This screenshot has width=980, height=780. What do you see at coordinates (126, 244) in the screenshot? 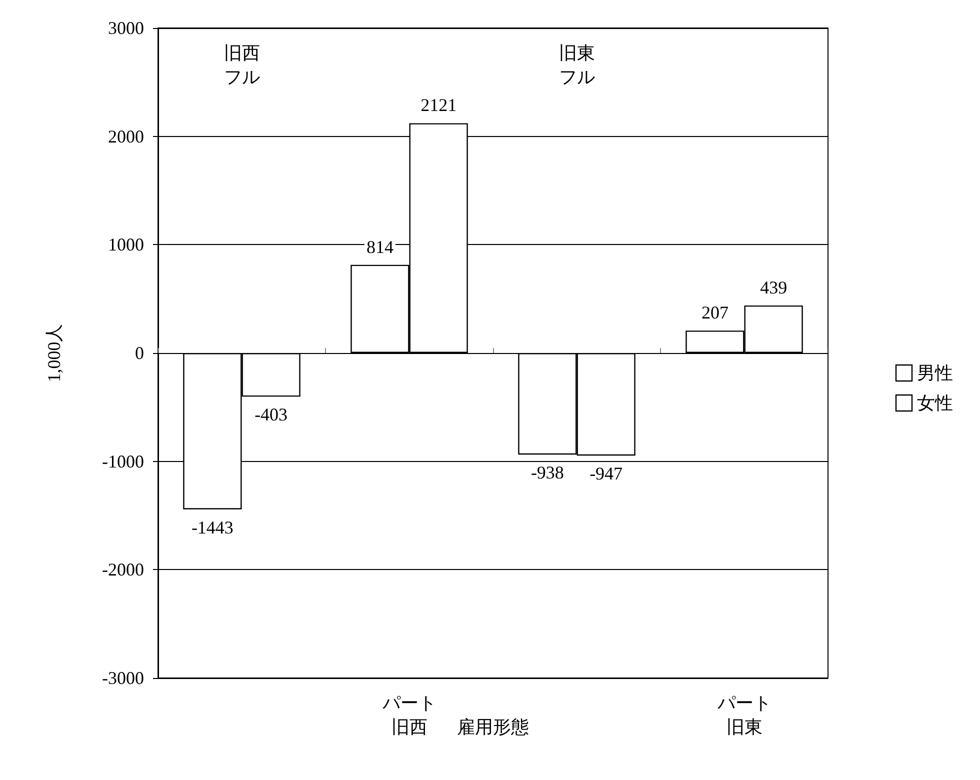
I see `y-tick-label: 1000` at bounding box center [126, 244].